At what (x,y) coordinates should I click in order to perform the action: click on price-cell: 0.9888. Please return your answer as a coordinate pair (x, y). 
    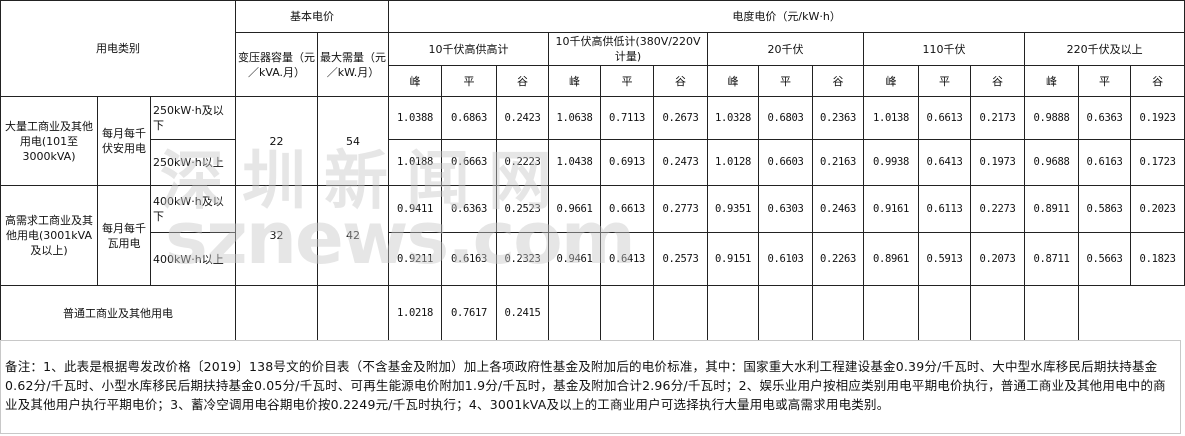
    Looking at the image, I should click on (1052, 118).